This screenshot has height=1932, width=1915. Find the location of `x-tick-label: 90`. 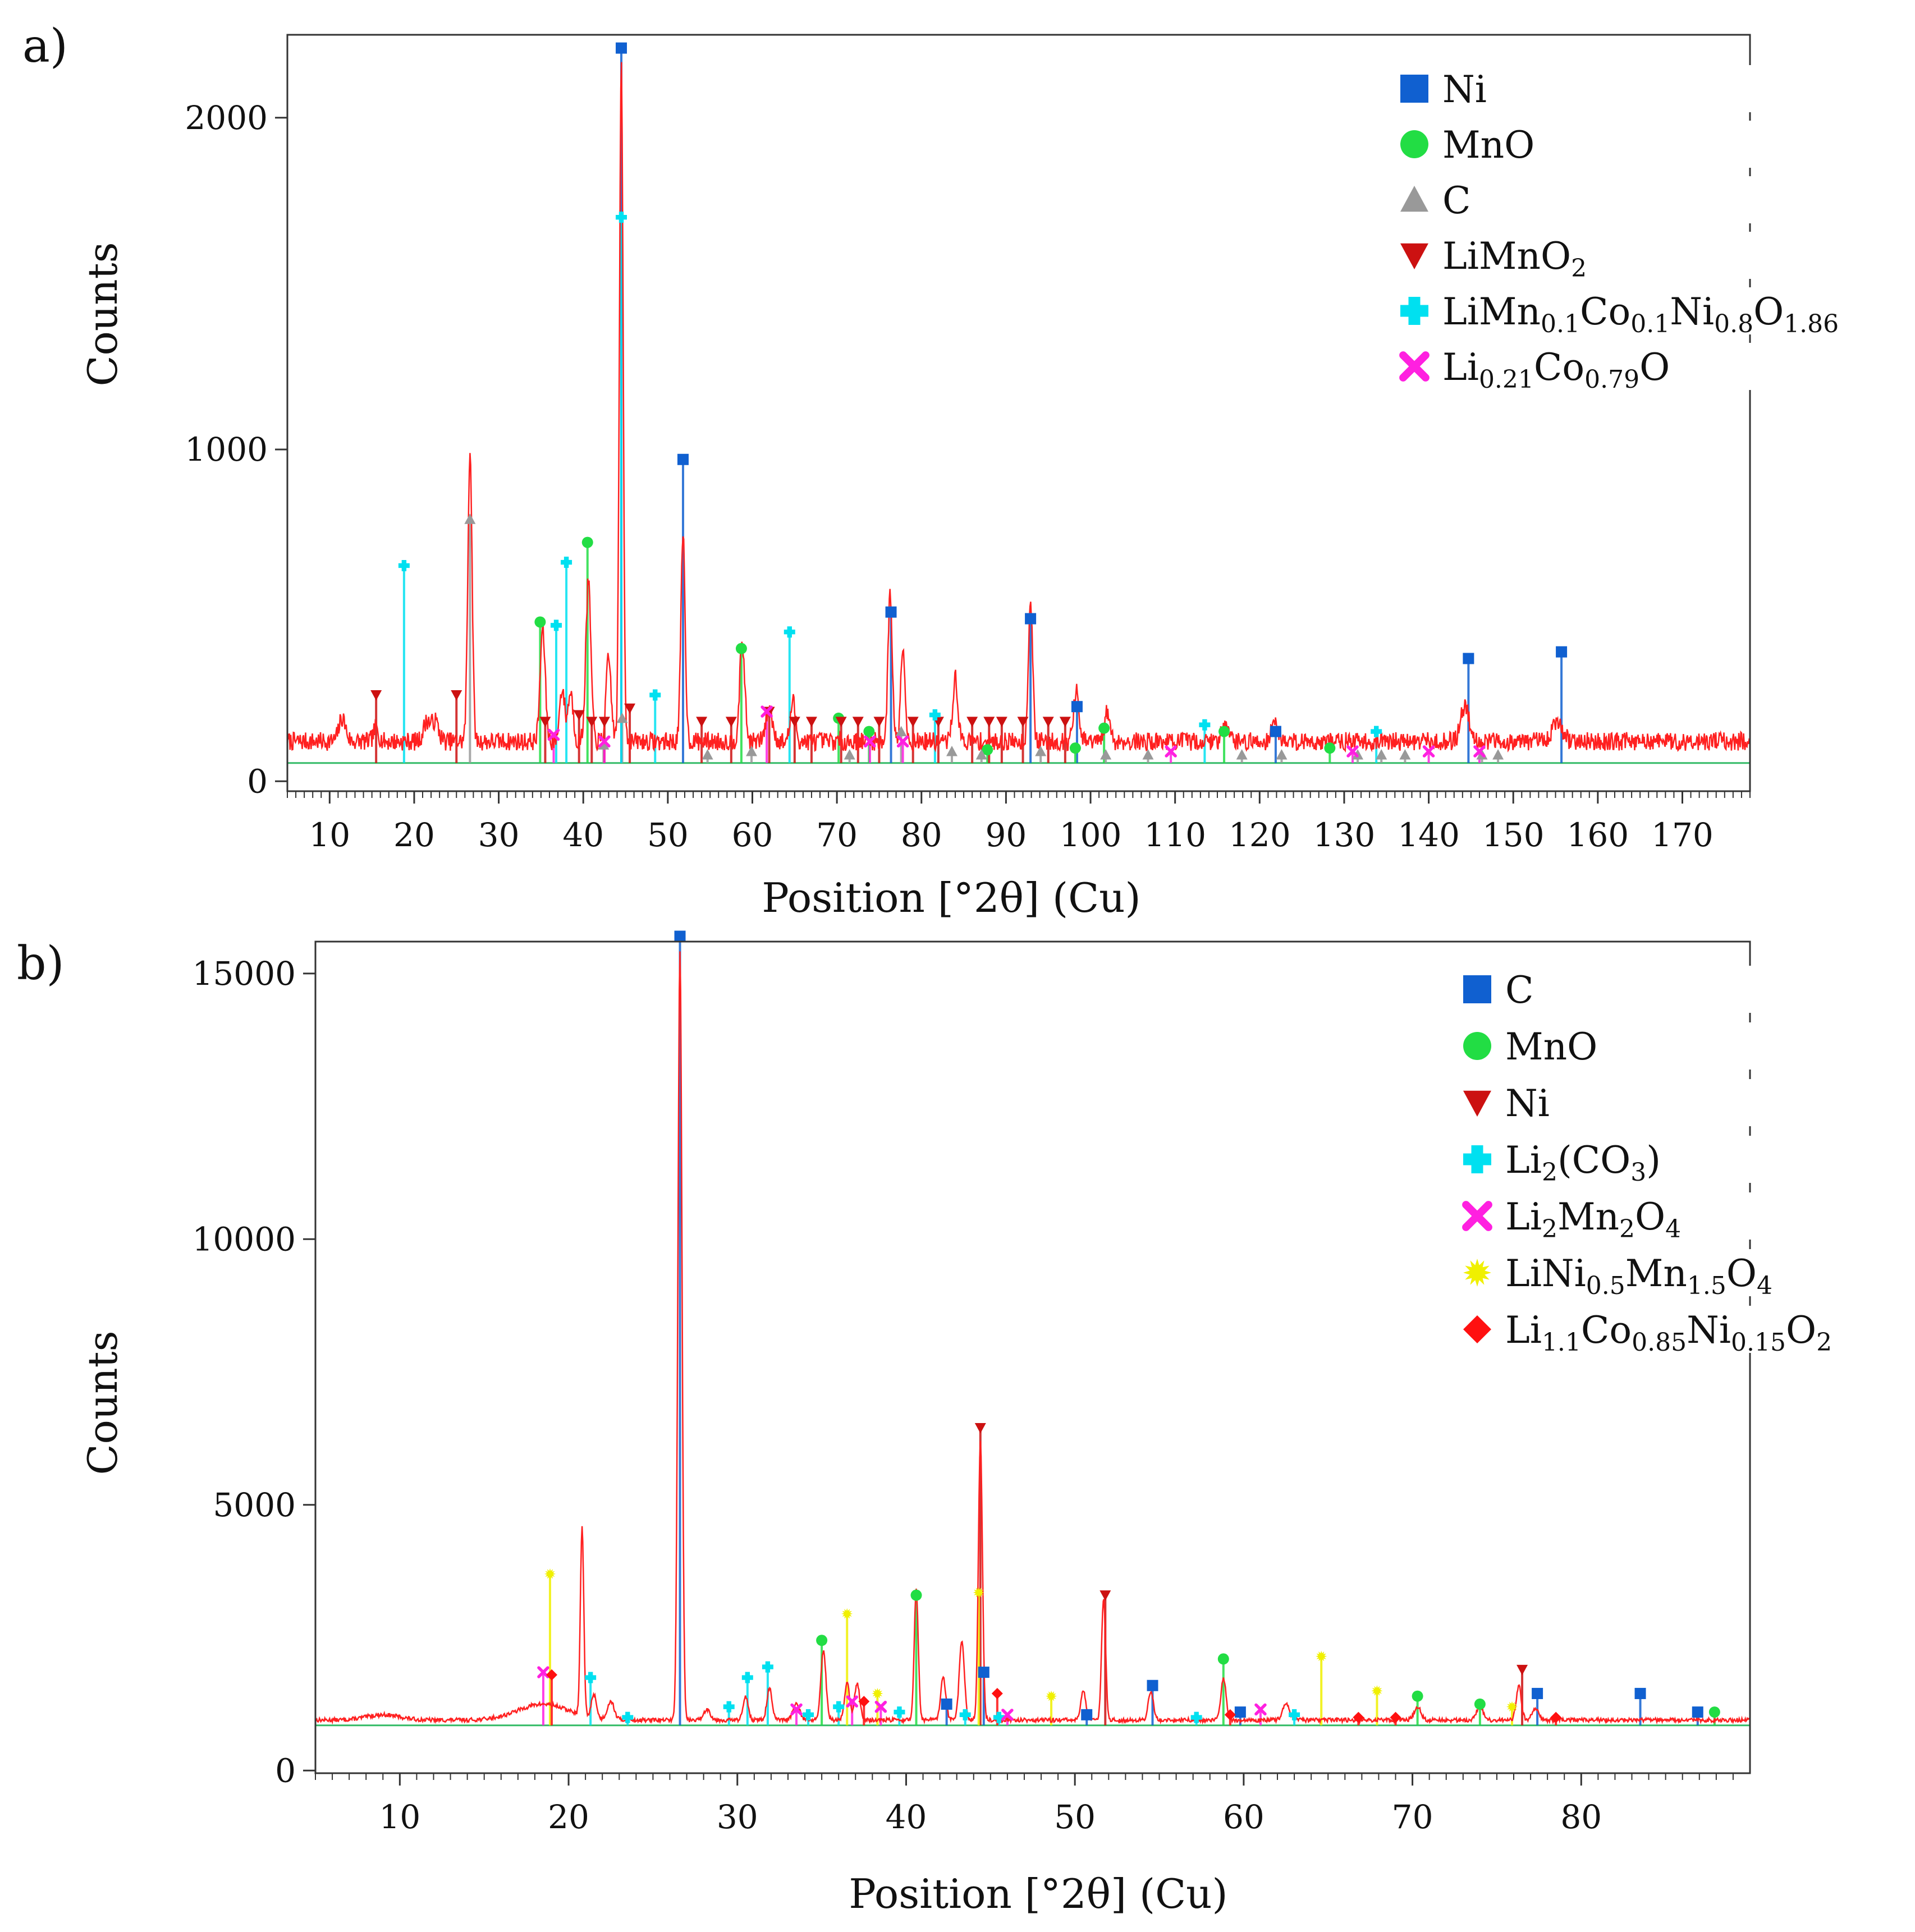

x-tick-label: 90 is located at coordinates (1006, 835).